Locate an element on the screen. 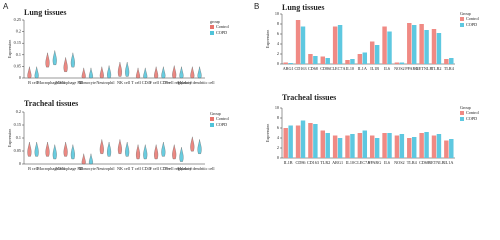 The image size is (500, 240). x-tick-label: T cell CD8+ is located at coordinates (160, 82).